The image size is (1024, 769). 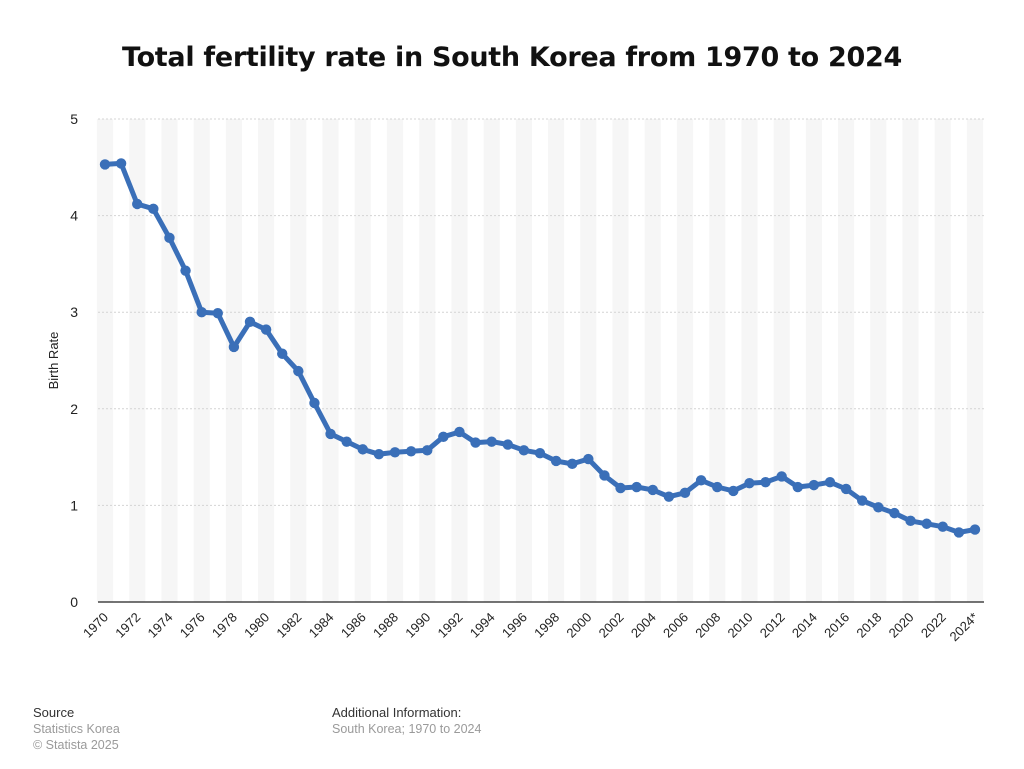 I want to click on x-tick-label: 1980, so click(x=256, y=625).